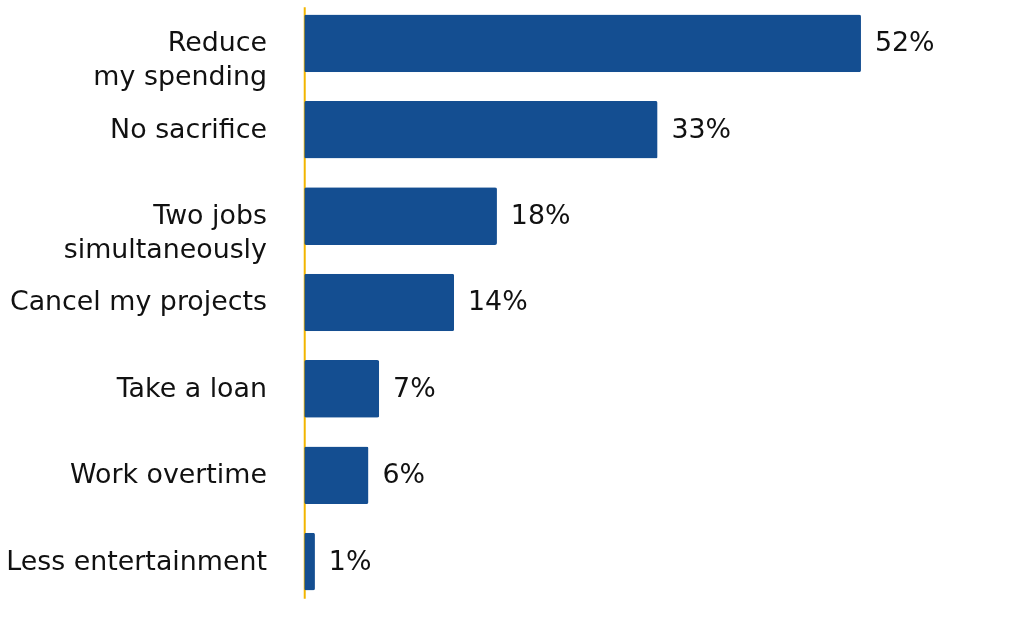  Describe the element at coordinates (165, 231) in the screenshot. I see `y-tick-label: Two jobs simultaneously` at that location.